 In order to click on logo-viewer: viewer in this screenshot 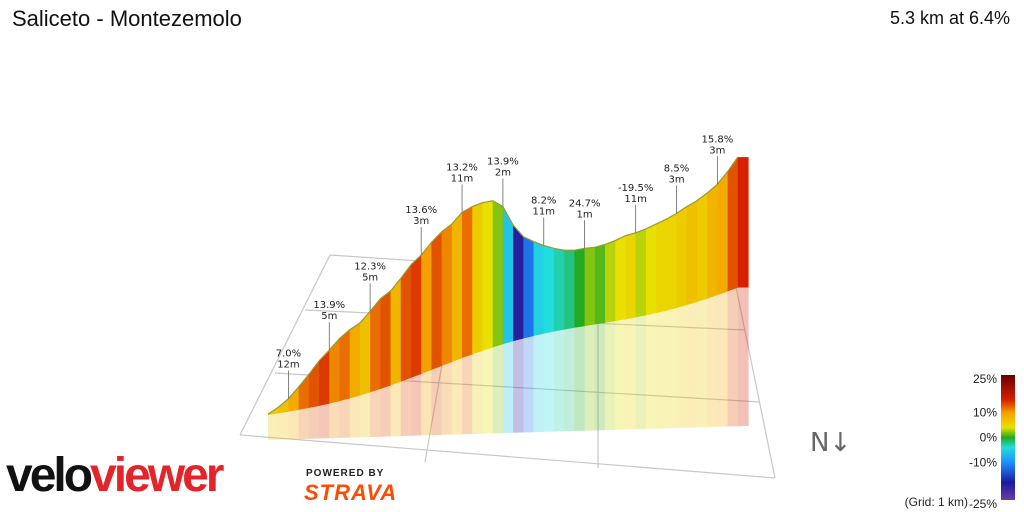, I will do `click(157, 475)`.